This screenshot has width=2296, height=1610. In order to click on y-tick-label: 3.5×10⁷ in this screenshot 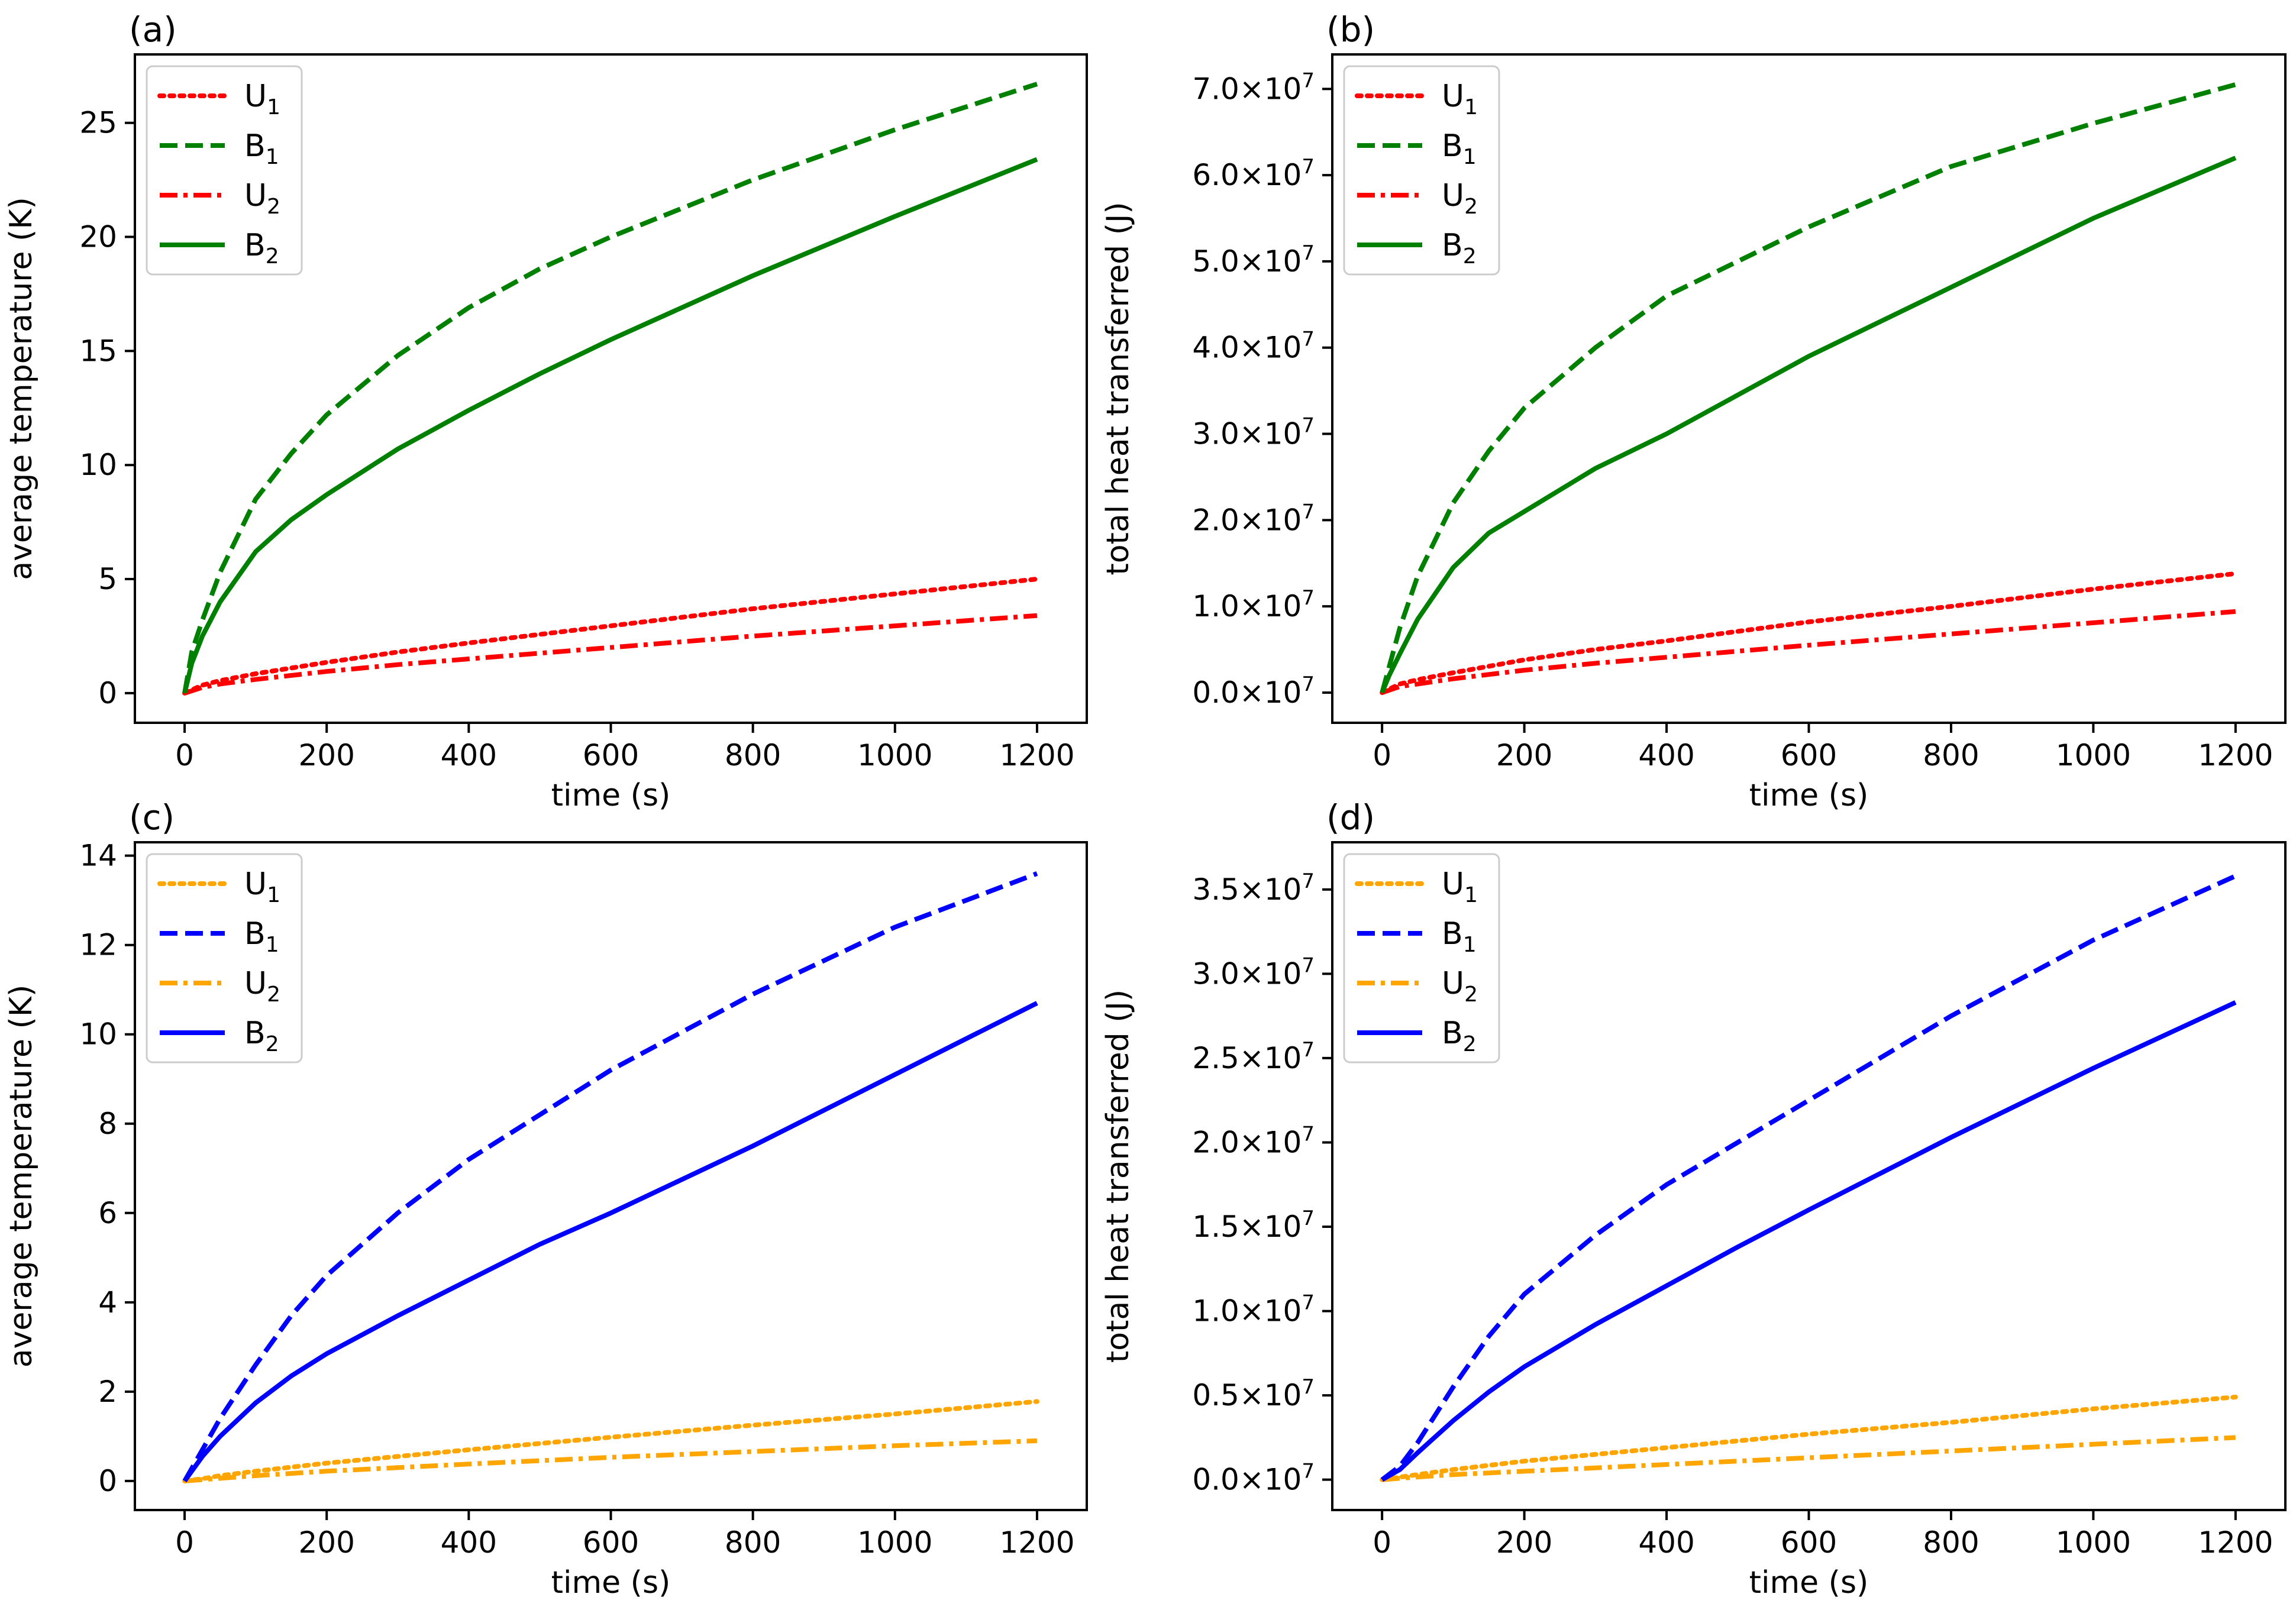, I will do `click(1253, 888)`.